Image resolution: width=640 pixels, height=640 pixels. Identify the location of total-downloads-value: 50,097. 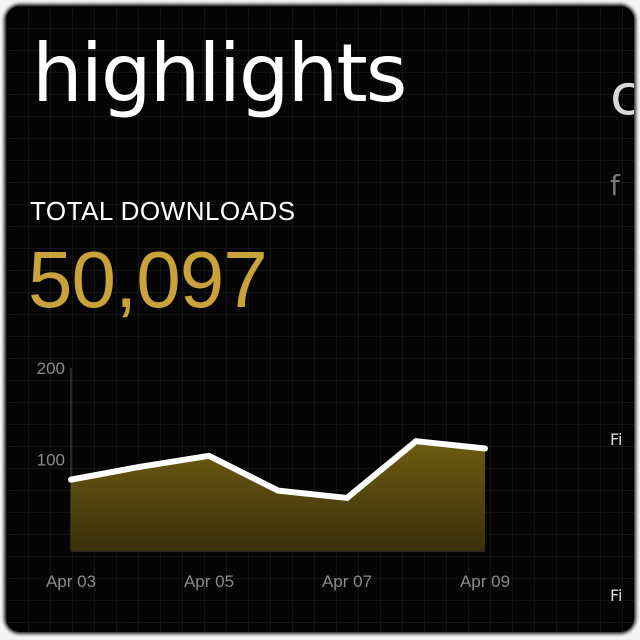
(148, 279).